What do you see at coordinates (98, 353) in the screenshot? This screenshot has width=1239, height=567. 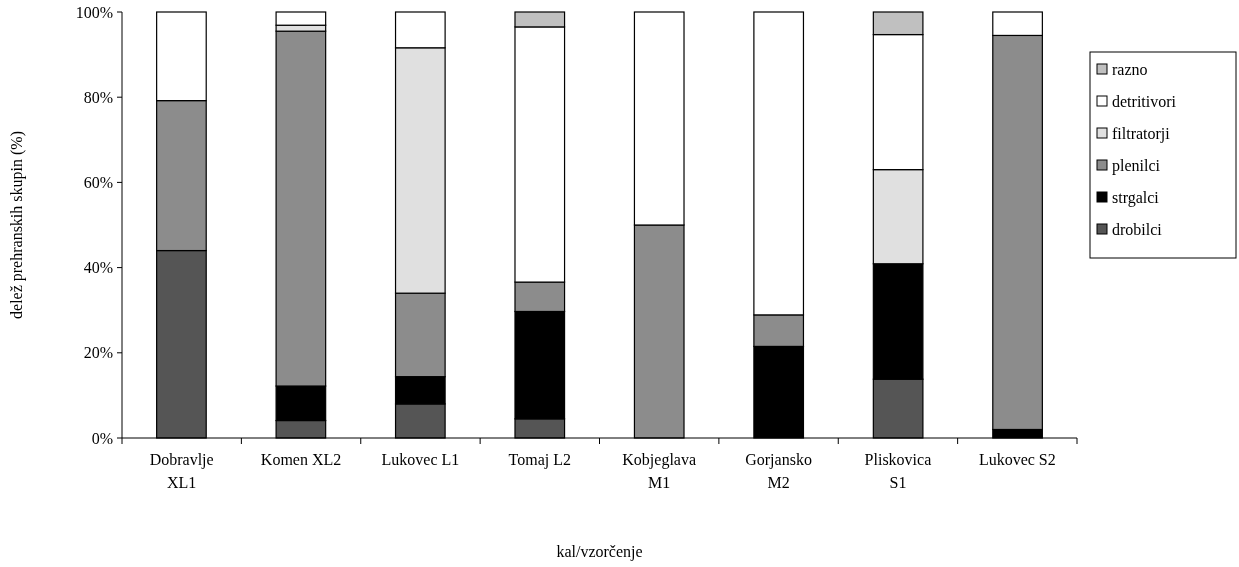 I see `y-tick-label: 20%` at bounding box center [98, 353].